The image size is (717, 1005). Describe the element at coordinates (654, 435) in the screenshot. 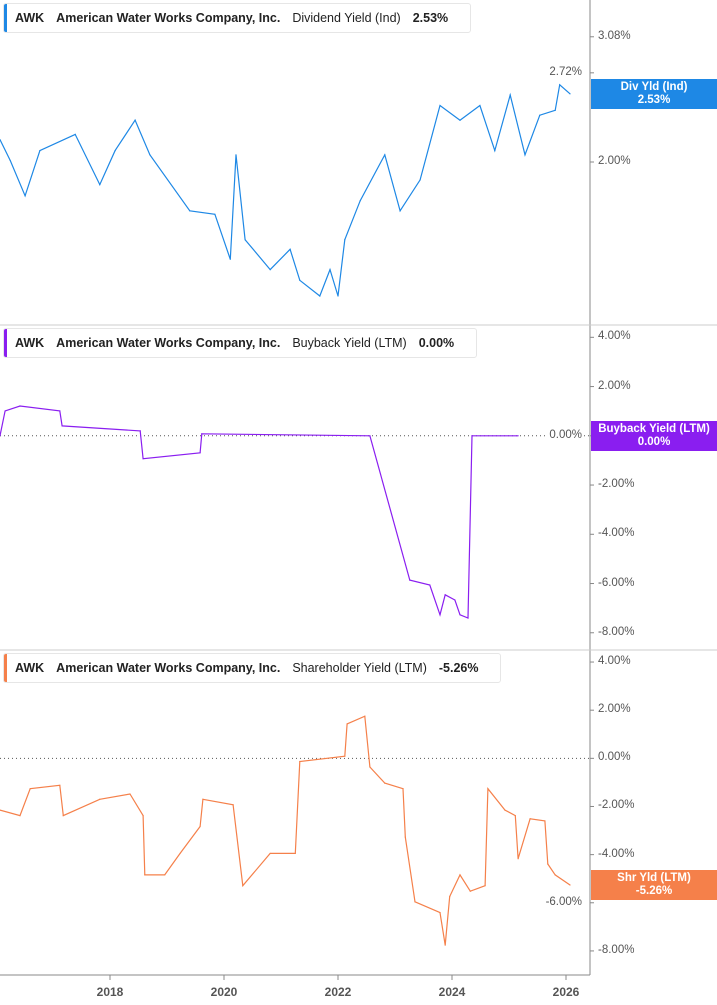

I see `last-value-tag: Buyback Yield (LTM) 0.00%` at that location.